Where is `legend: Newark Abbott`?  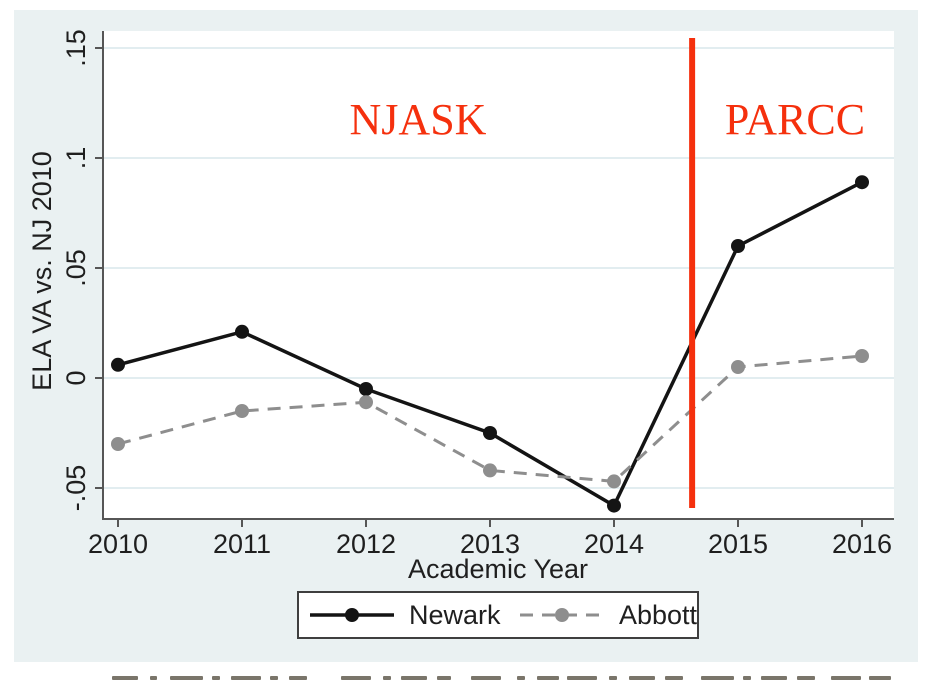
legend: Newark Abbott is located at coordinates (498, 615).